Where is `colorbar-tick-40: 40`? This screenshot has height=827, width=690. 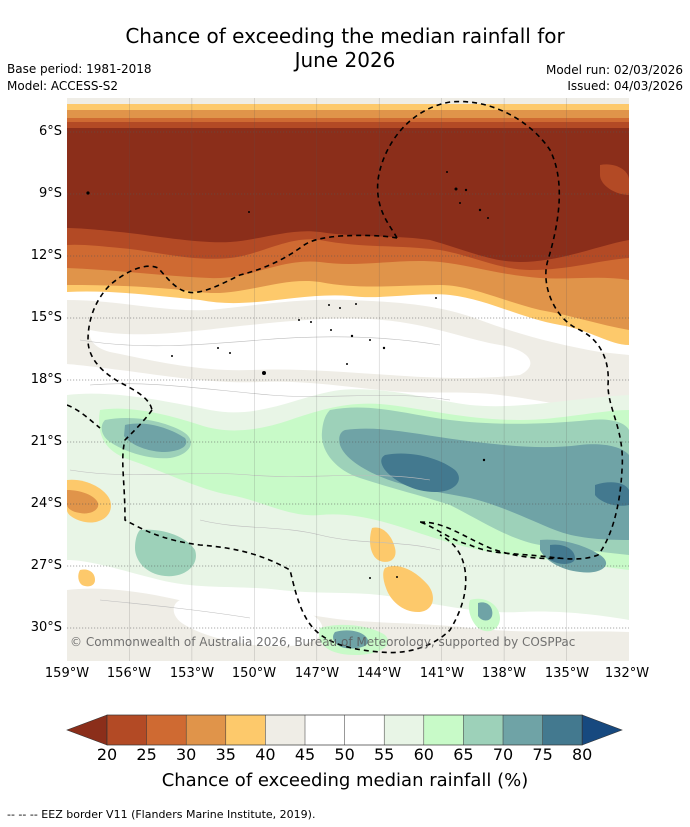 colorbar-tick-40: 40 is located at coordinates (265, 754).